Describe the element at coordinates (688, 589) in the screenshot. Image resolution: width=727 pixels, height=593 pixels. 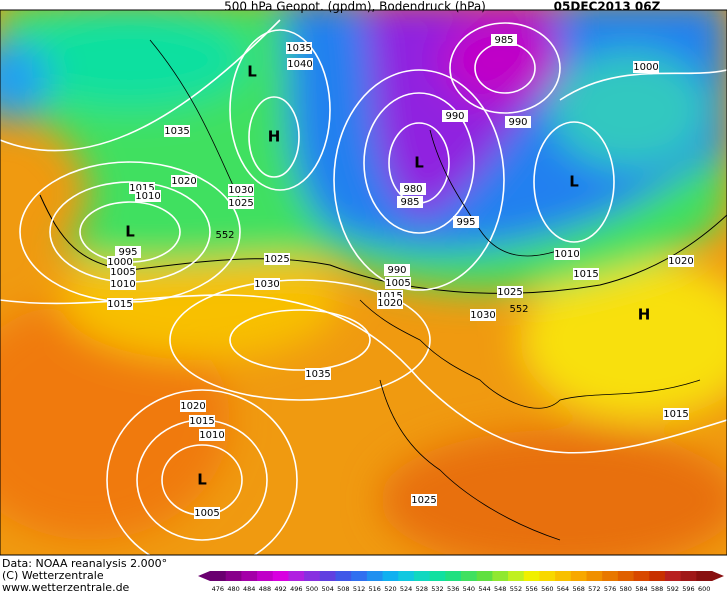
I see `colorbar-label: 596` at that location.